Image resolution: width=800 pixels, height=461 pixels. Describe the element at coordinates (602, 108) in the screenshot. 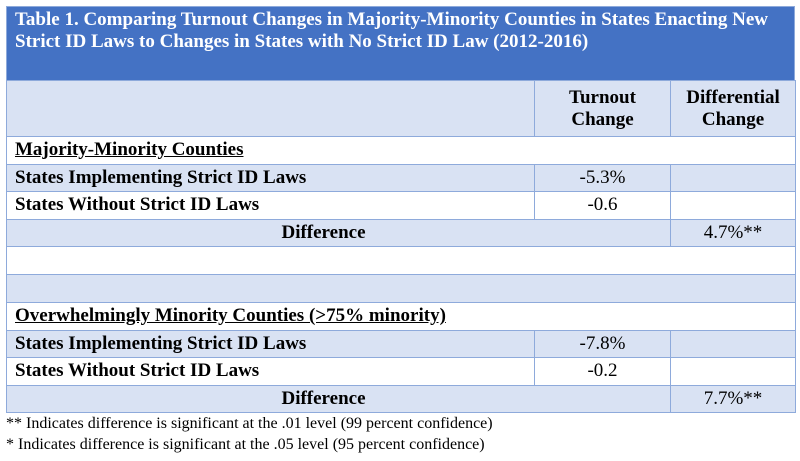

I see `turnout-change-header: Turnout Change` at that location.